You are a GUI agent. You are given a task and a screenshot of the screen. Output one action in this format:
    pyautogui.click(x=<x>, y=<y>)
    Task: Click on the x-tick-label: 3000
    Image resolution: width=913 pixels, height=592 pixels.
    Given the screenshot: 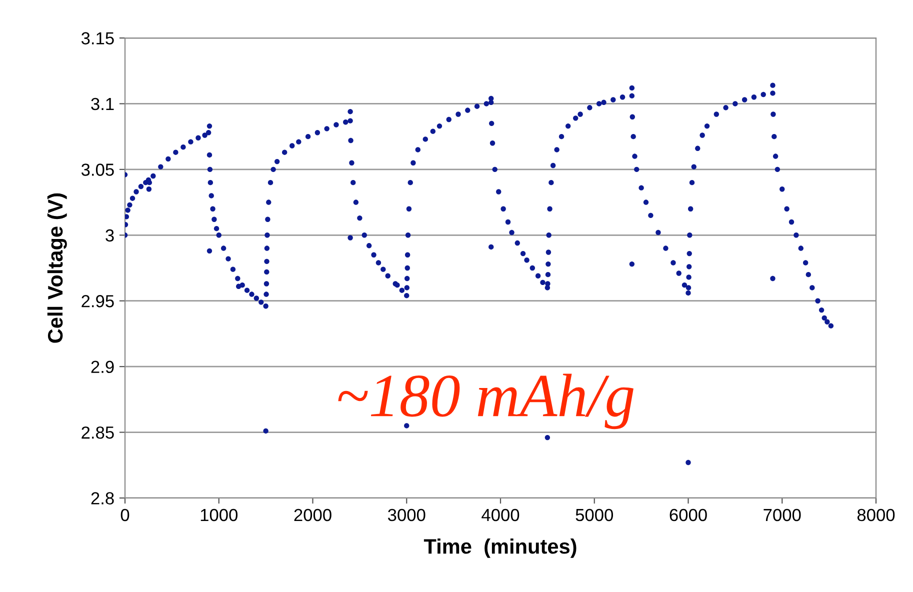 What is the action you would take?
    pyautogui.click(x=407, y=515)
    